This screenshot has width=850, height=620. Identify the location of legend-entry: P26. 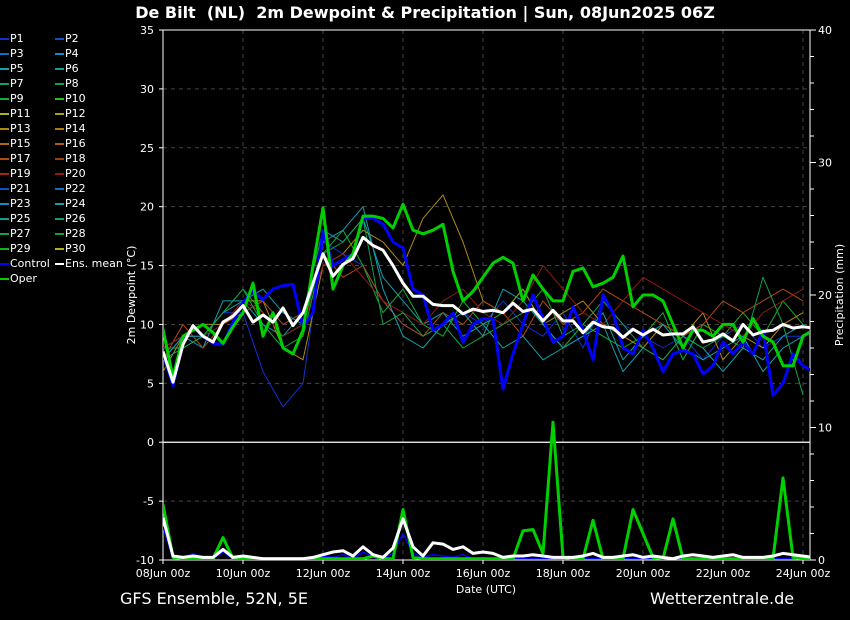
(70, 219).